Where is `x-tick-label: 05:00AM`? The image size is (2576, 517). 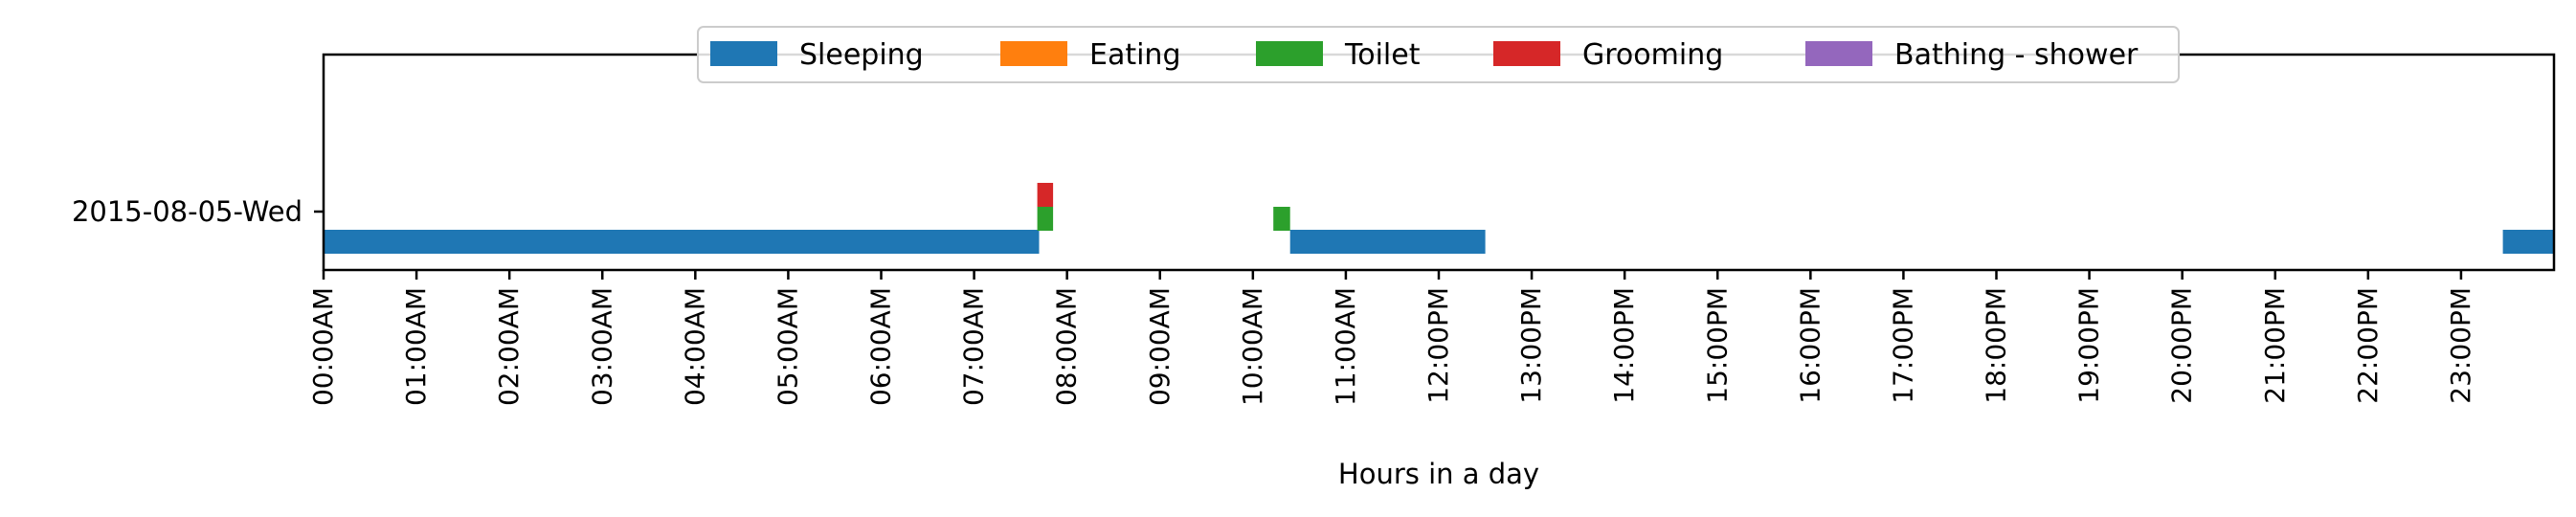
x-tick-label: 05:00AM is located at coordinates (787, 346).